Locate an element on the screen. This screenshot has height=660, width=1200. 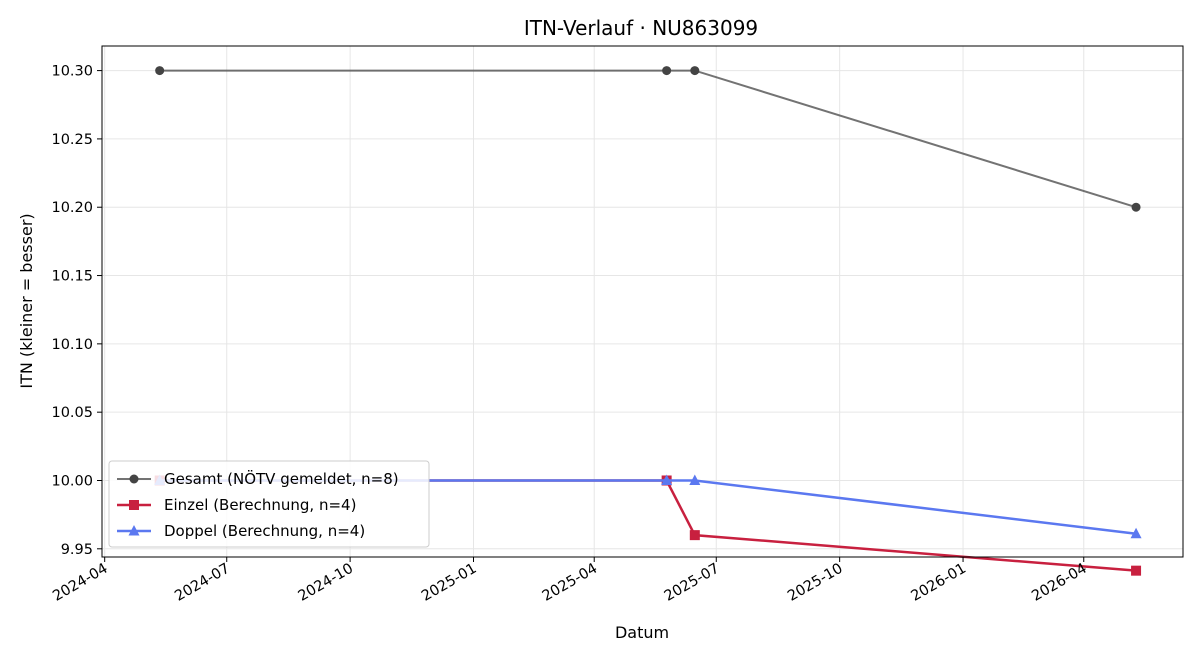
legend-label: Gesamt (NÖTV gemeldet, n=8) is located at coordinates (281, 478).